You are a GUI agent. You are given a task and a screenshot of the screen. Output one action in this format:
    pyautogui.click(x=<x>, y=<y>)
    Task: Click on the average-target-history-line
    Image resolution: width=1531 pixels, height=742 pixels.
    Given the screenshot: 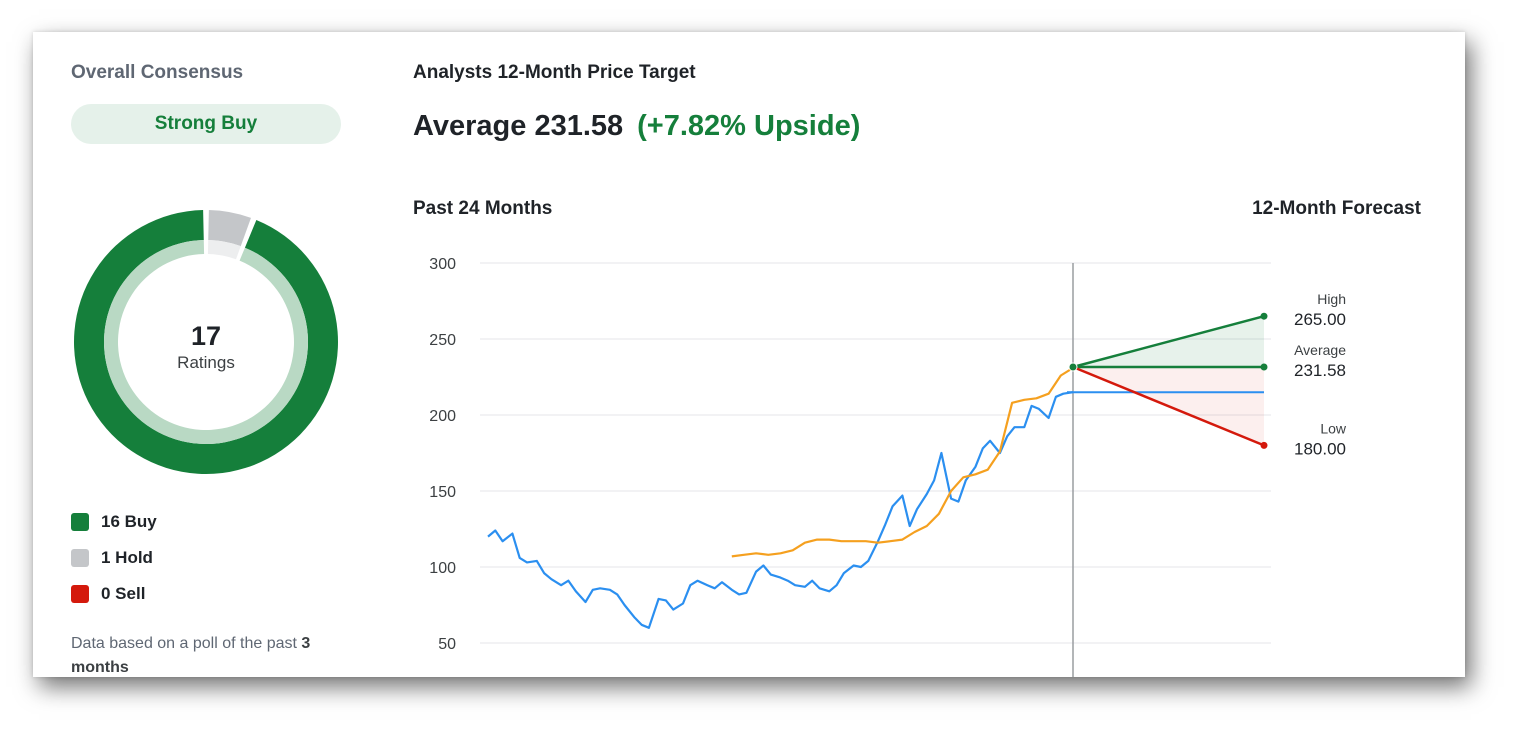 What is the action you would take?
    pyautogui.click(x=902, y=462)
    